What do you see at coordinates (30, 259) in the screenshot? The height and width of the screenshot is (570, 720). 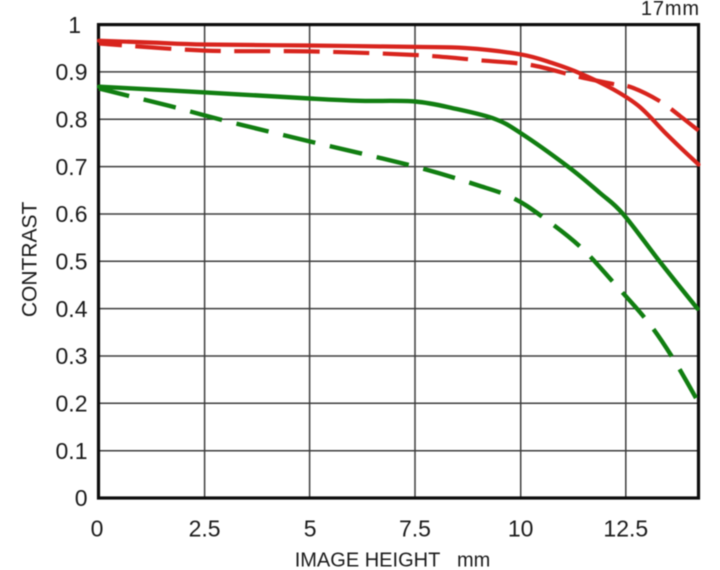 I see `svg-text: CONTRAST` at bounding box center [30, 259].